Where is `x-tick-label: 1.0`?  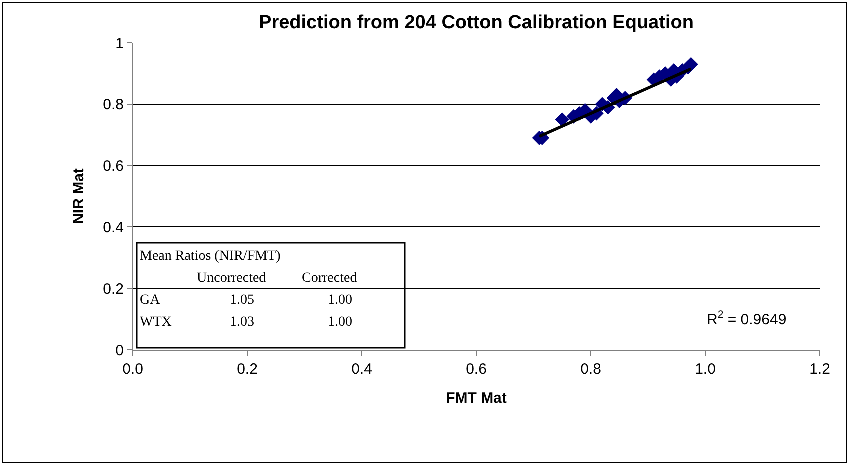
x-tick-label: 1.0 is located at coordinates (705, 369).